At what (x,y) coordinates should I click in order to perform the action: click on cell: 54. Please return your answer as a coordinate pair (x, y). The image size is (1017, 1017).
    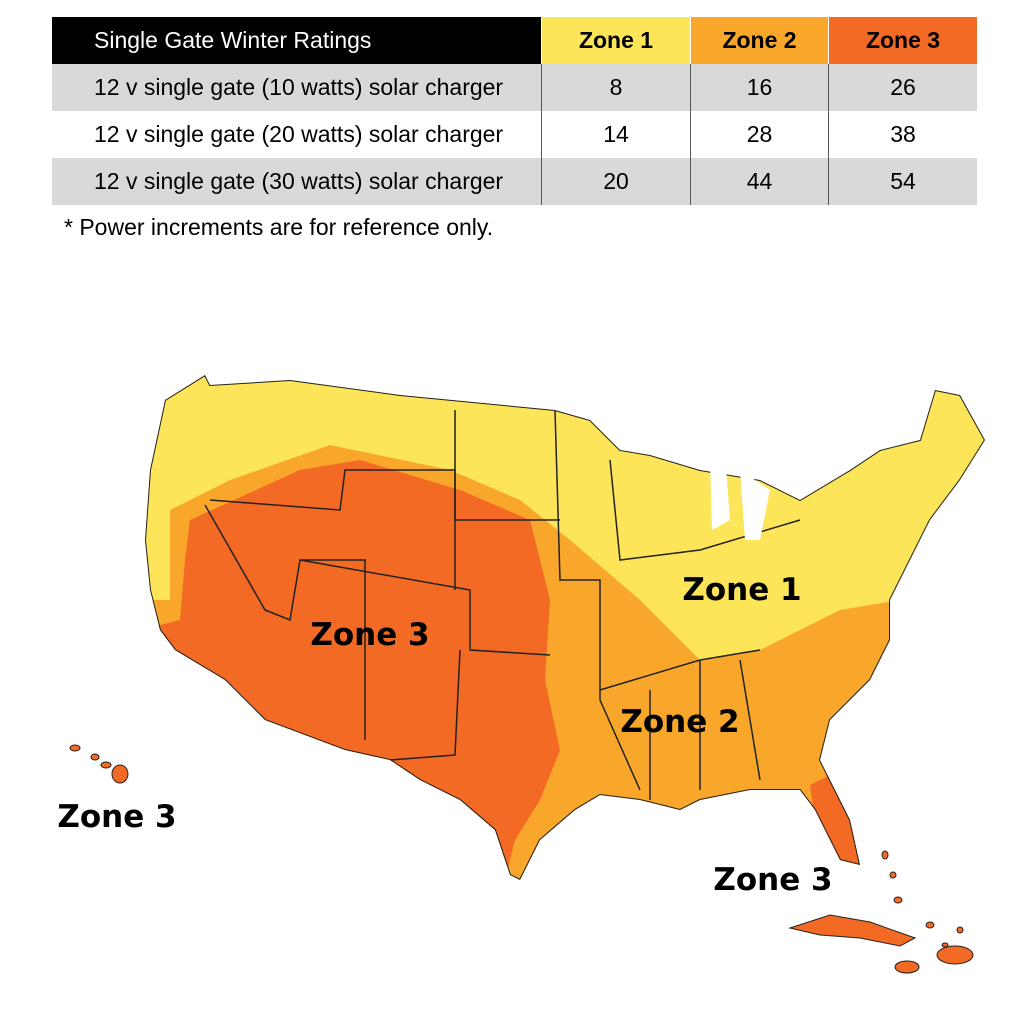
    Looking at the image, I should click on (902, 181).